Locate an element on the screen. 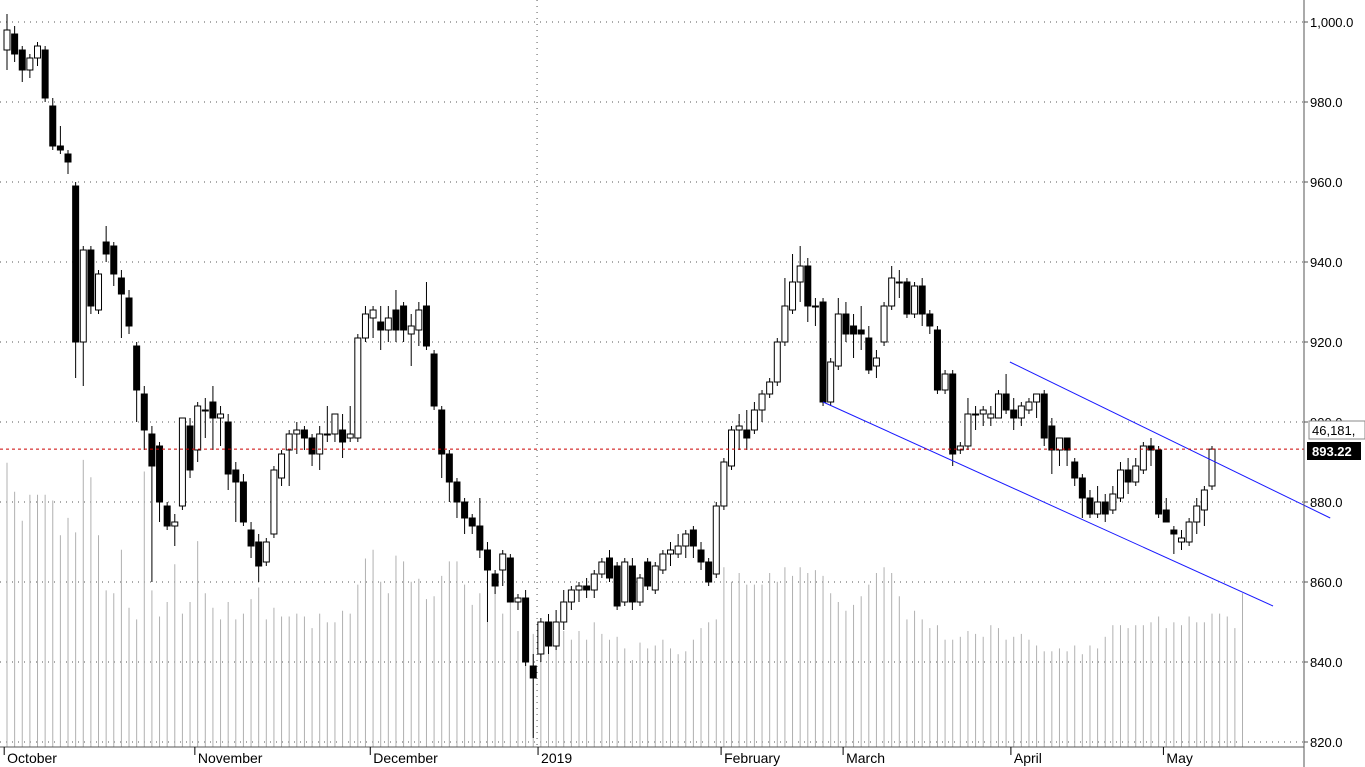 This screenshot has width=1365, height=767. y-tick-label: 920.0 is located at coordinates (1326, 342).